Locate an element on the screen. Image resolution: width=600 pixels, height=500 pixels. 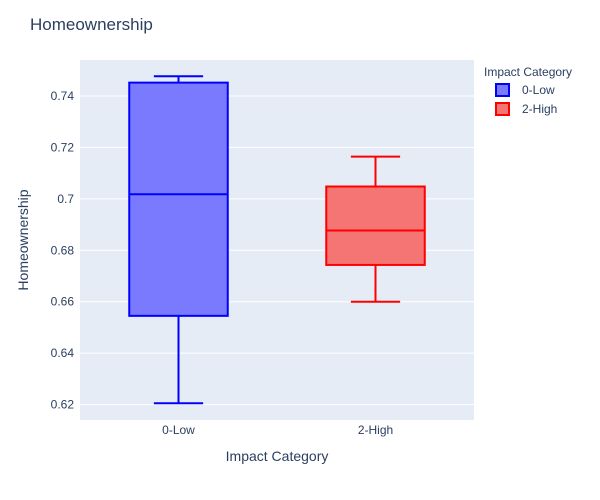
y-tick-labels: 0.62 0.64 0.66 0.68 0.7 0.72 0.74 is located at coordinates (63, 250).